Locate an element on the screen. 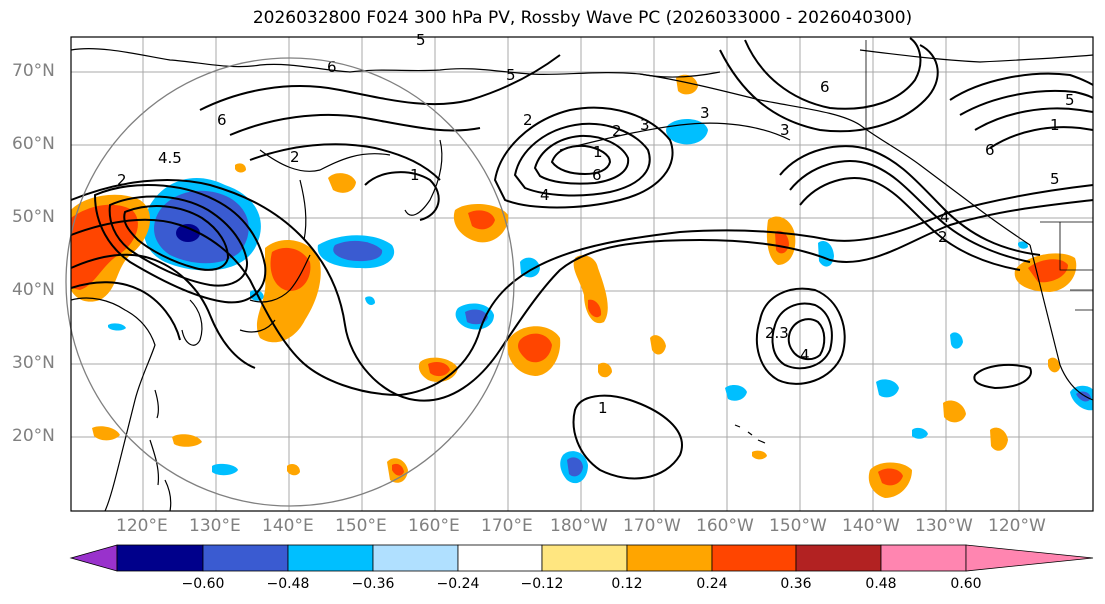 The width and height of the screenshot is (1105, 604). contour-bering-low-outer is located at coordinates (583, 157).